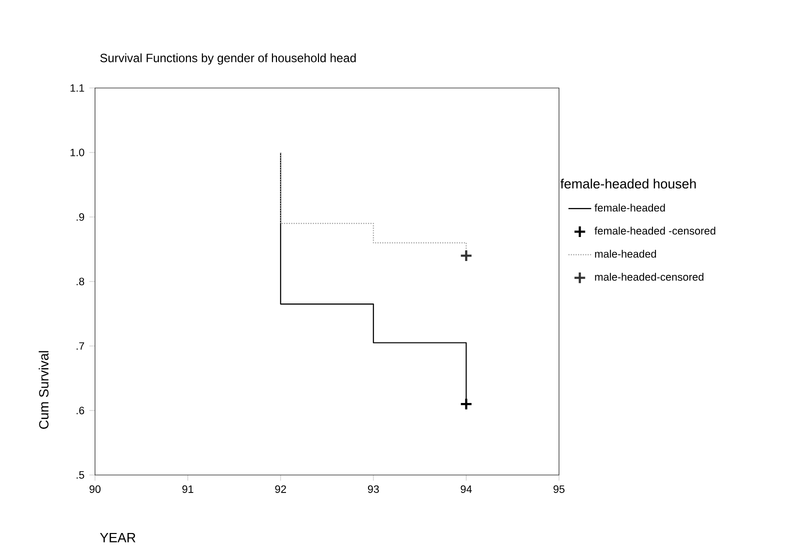 The width and height of the screenshot is (788, 549). What do you see at coordinates (80, 282) in the screenshot?
I see `y-tick-label: .8` at bounding box center [80, 282].